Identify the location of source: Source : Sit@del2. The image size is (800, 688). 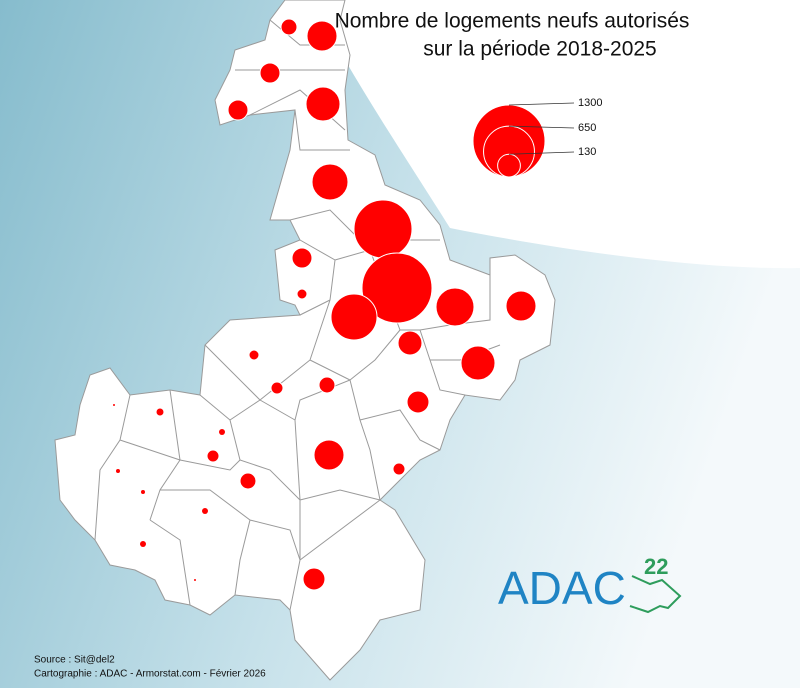
(74, 660).